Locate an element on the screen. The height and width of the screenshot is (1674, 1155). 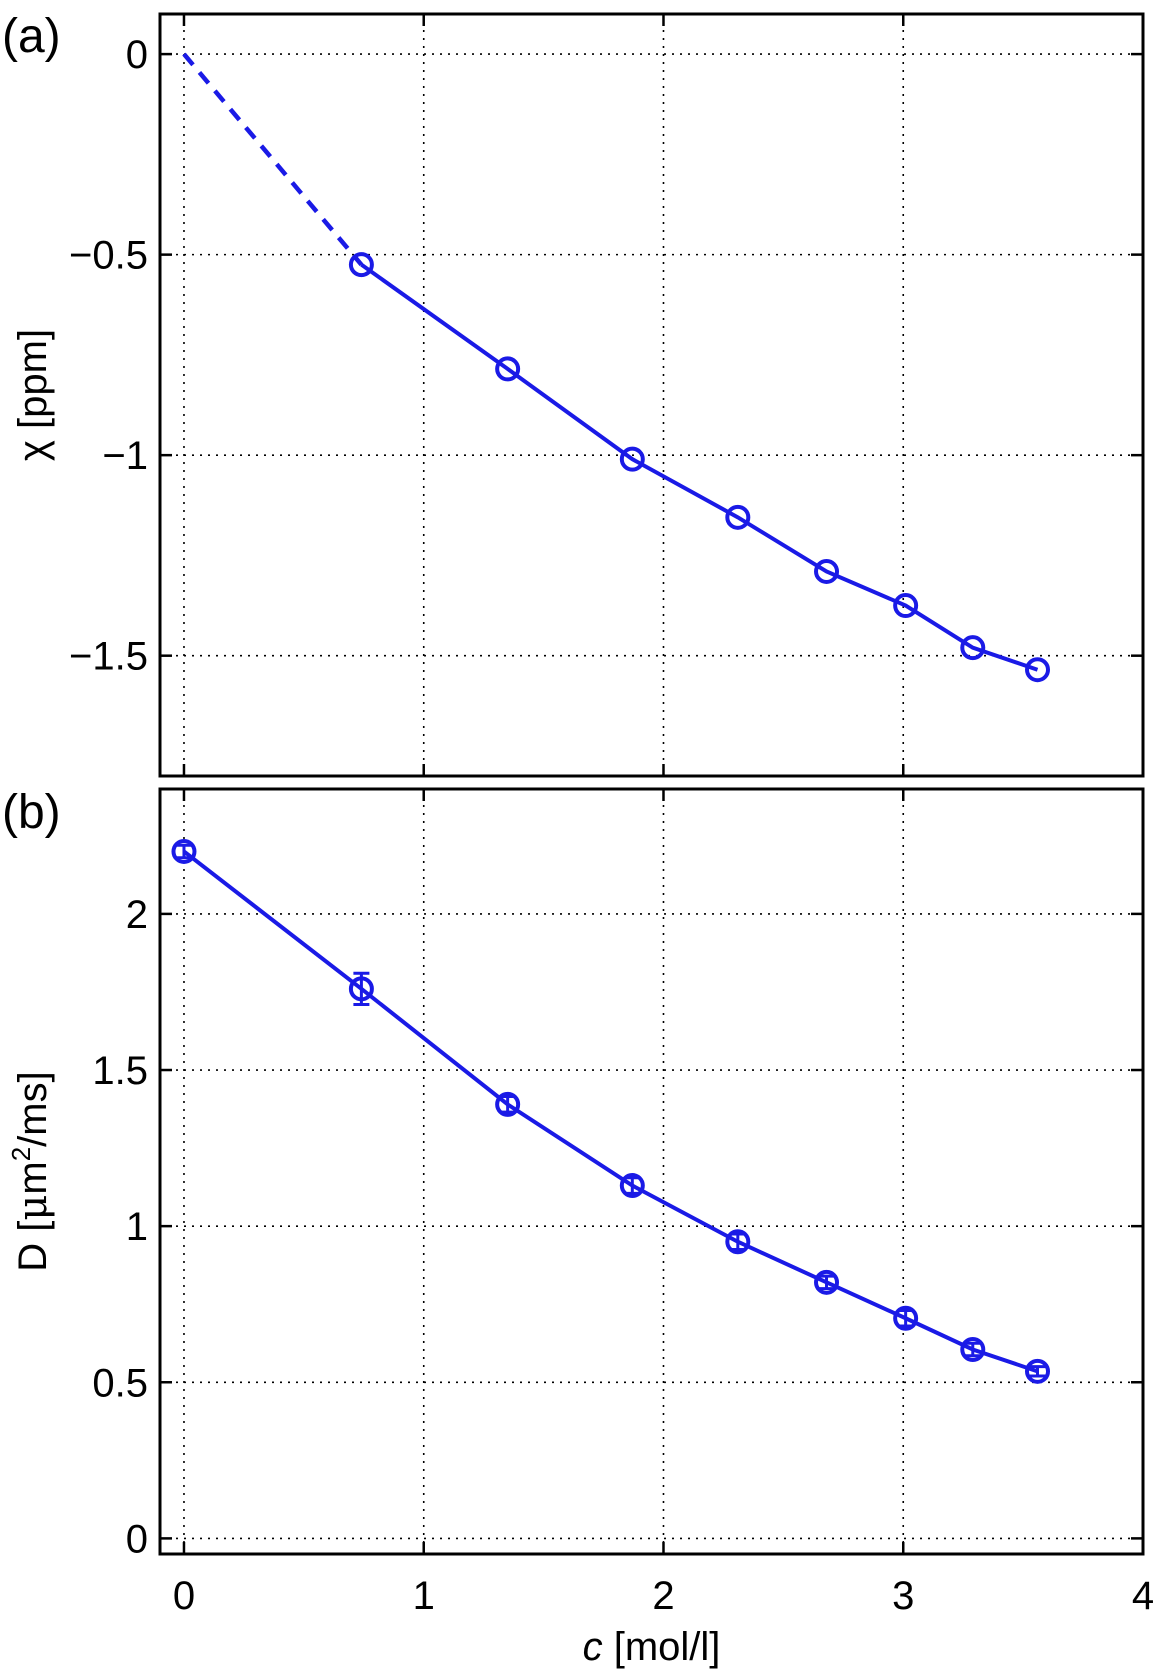
x-tick-label: 1 is located at coordinates (424, 1596).